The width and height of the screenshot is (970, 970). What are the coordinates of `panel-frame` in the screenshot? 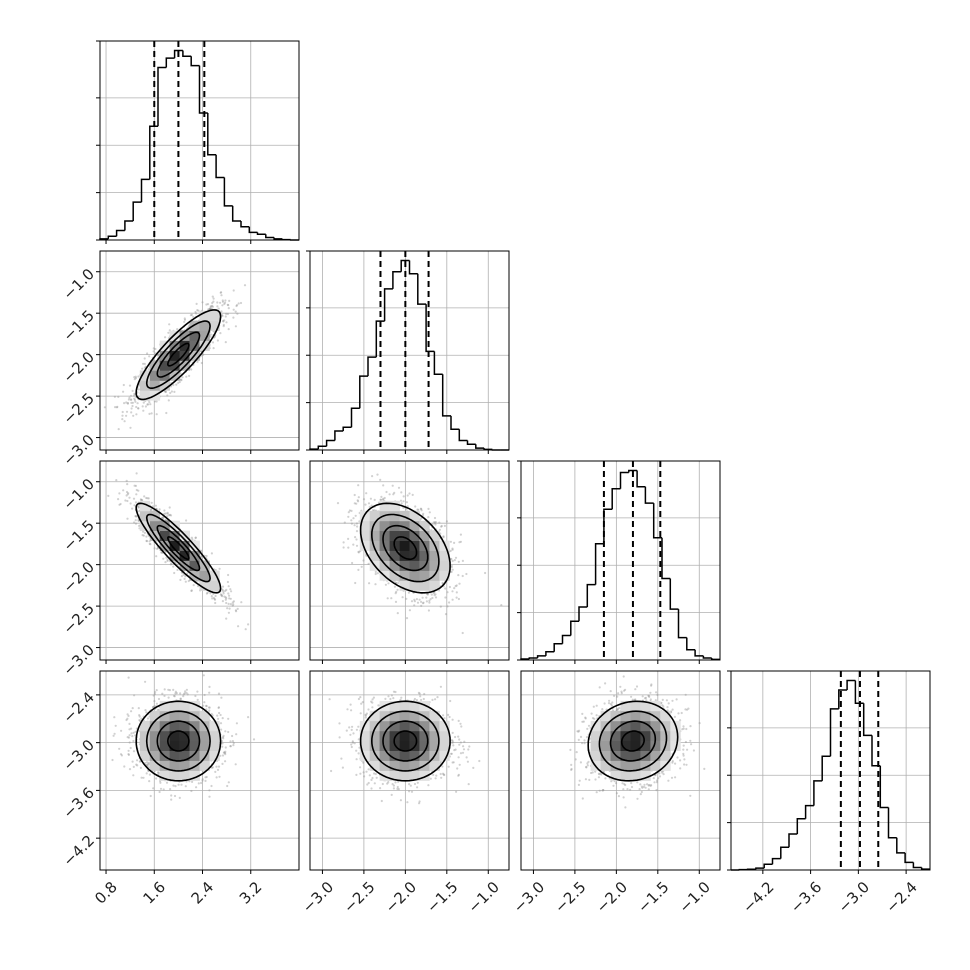 It's located at (199, 350).